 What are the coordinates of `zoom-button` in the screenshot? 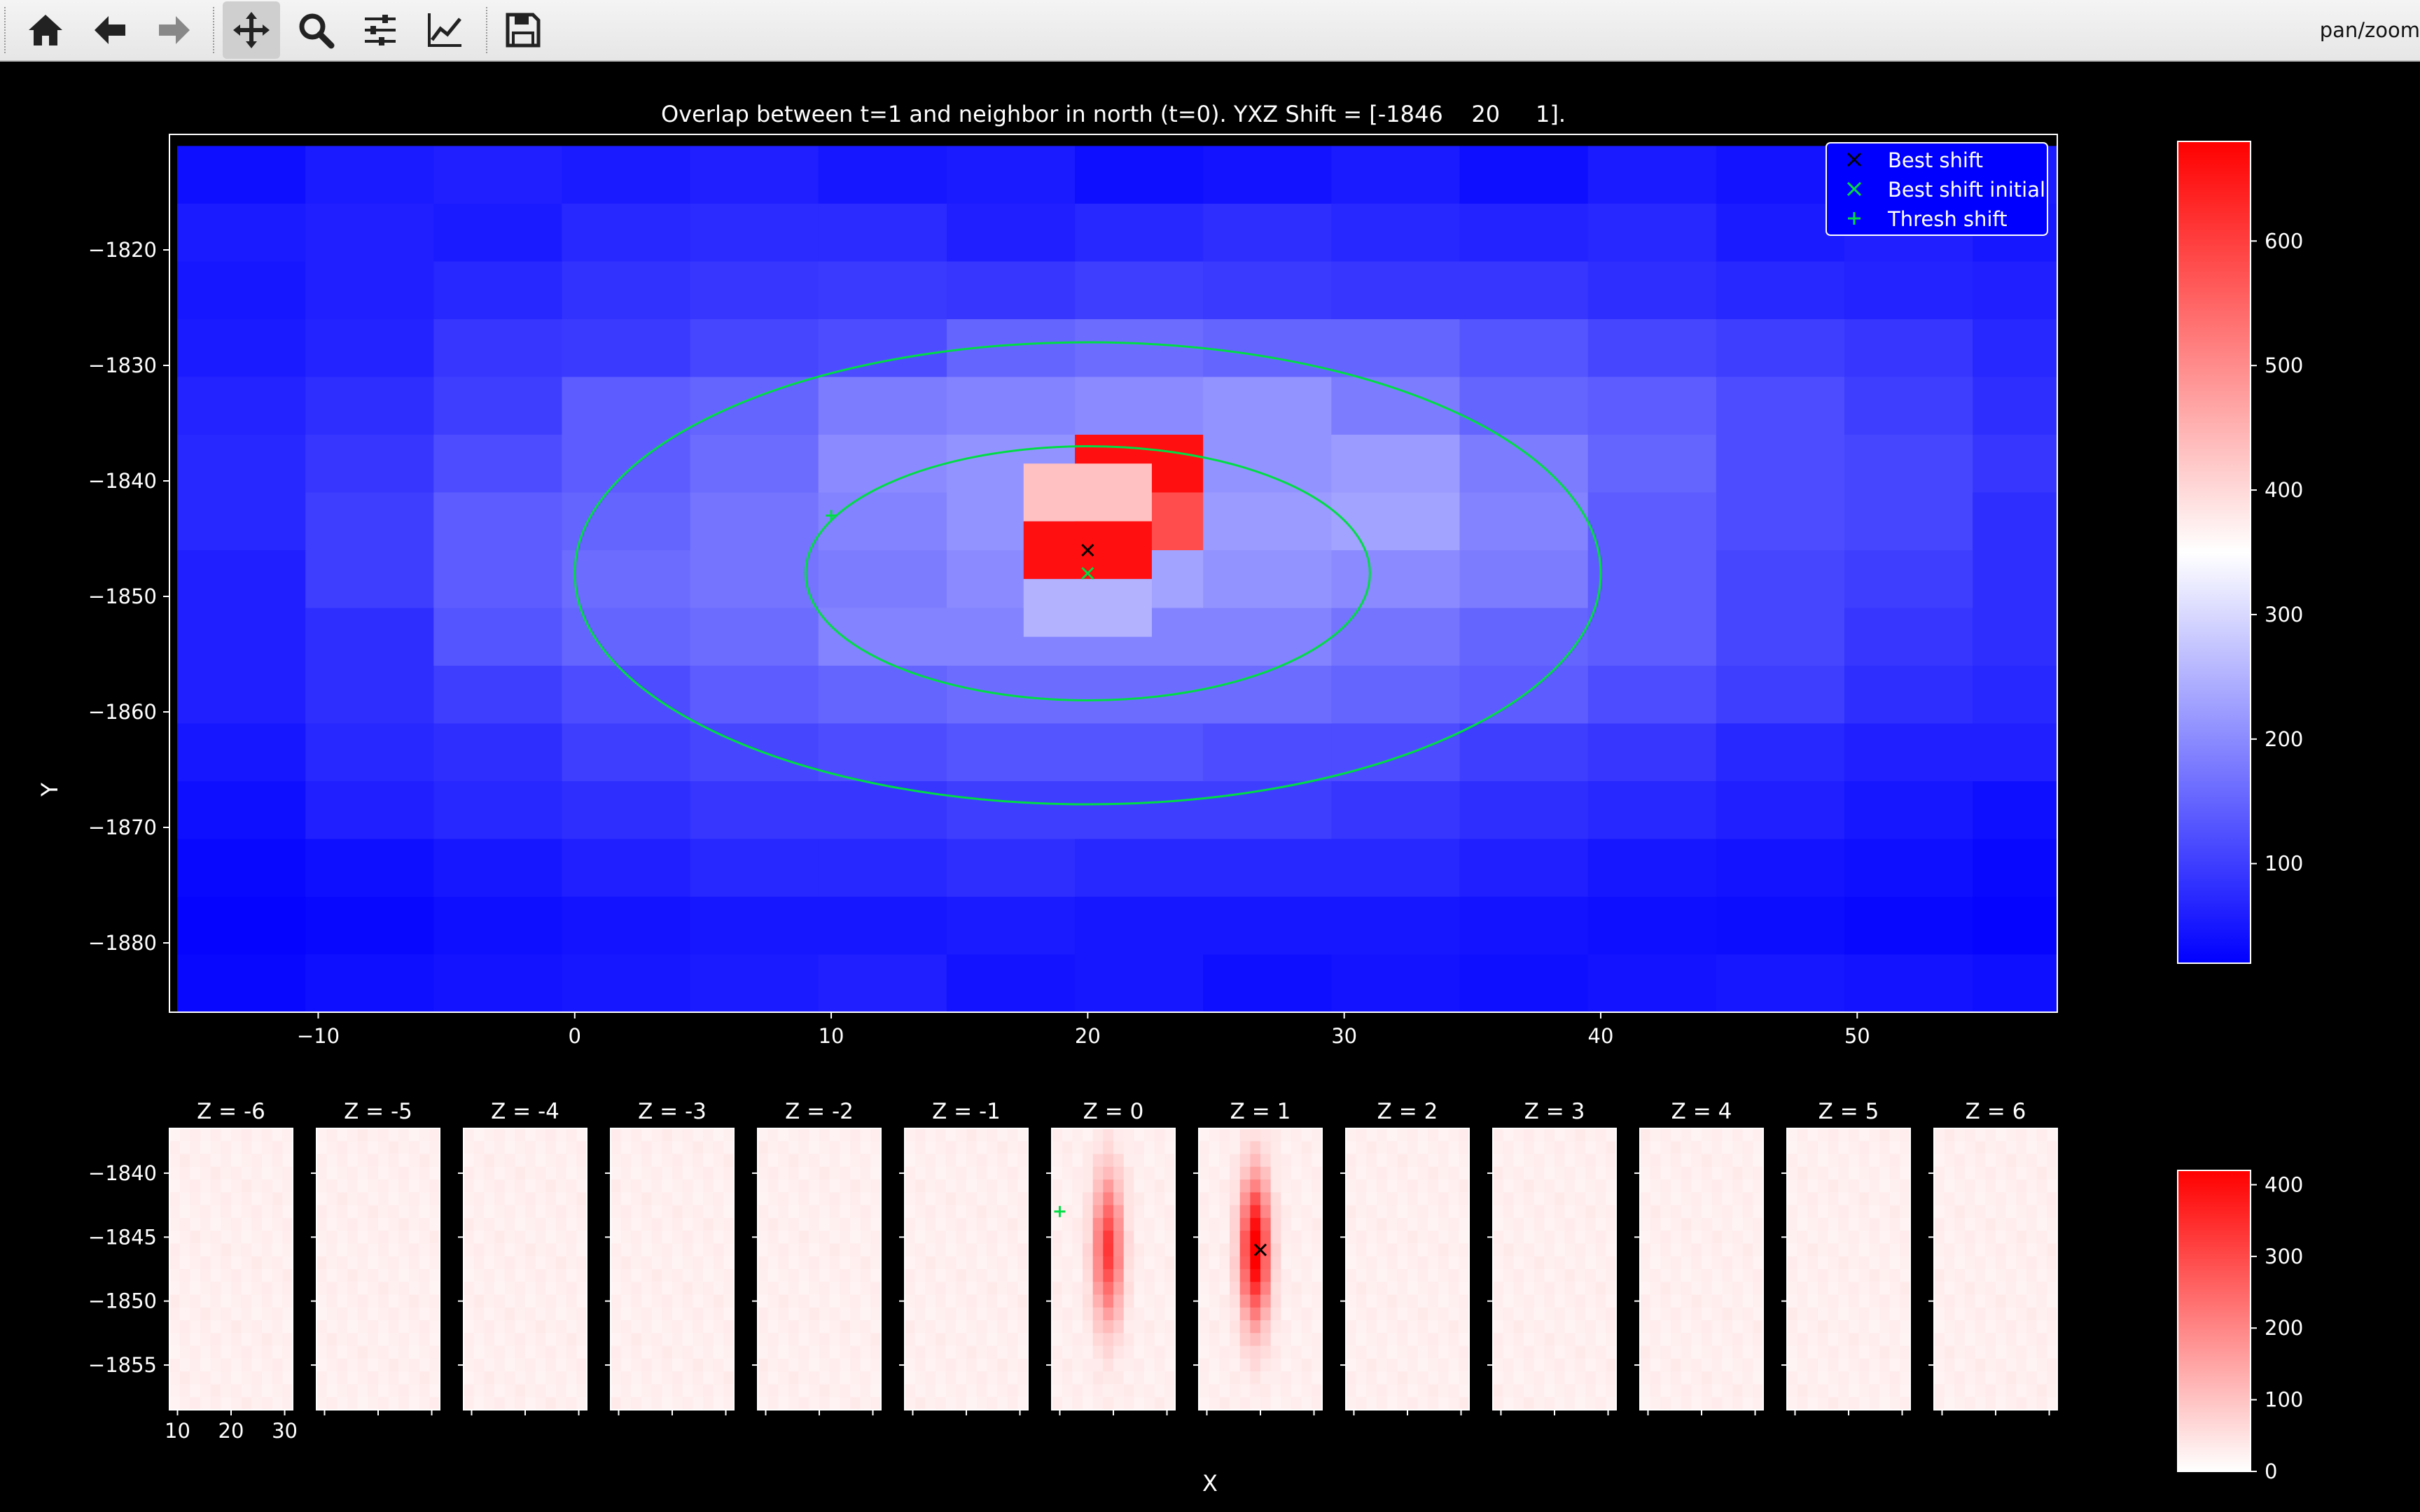 It's located at (316, 30).